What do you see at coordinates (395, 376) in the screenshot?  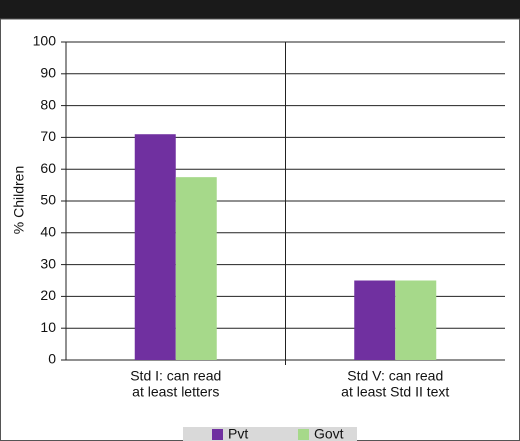 I see `x-tick-label: Std V: can read` at bounding box center [395, 376].